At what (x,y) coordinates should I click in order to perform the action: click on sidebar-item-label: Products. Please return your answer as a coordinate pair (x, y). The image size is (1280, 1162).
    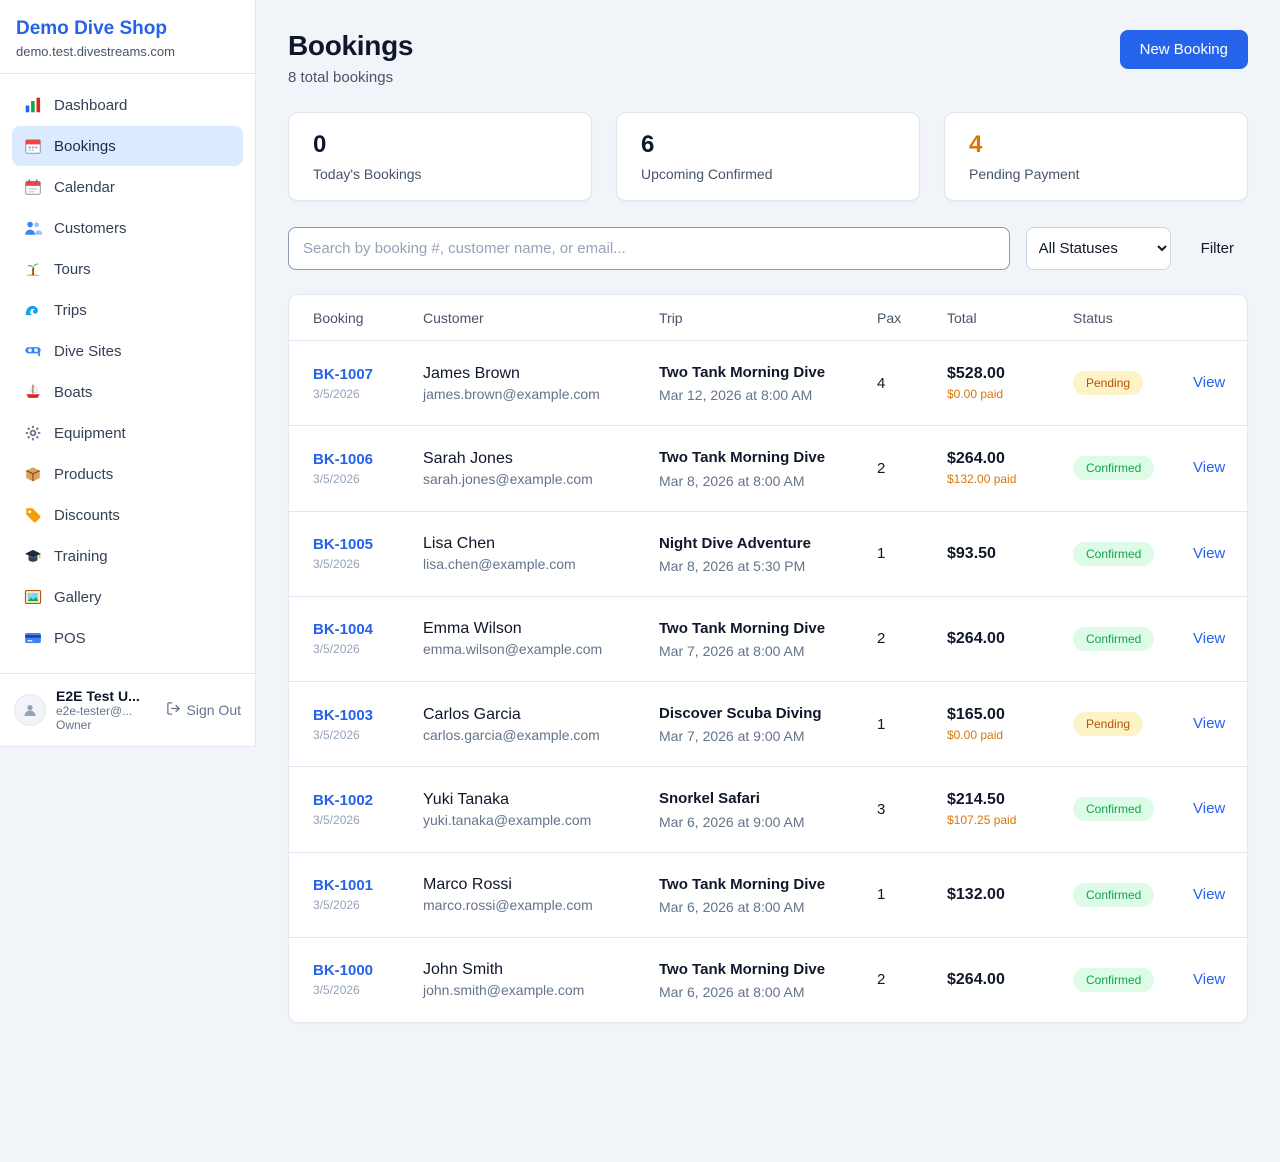
    Looking at the image, I should click on (84, 474).